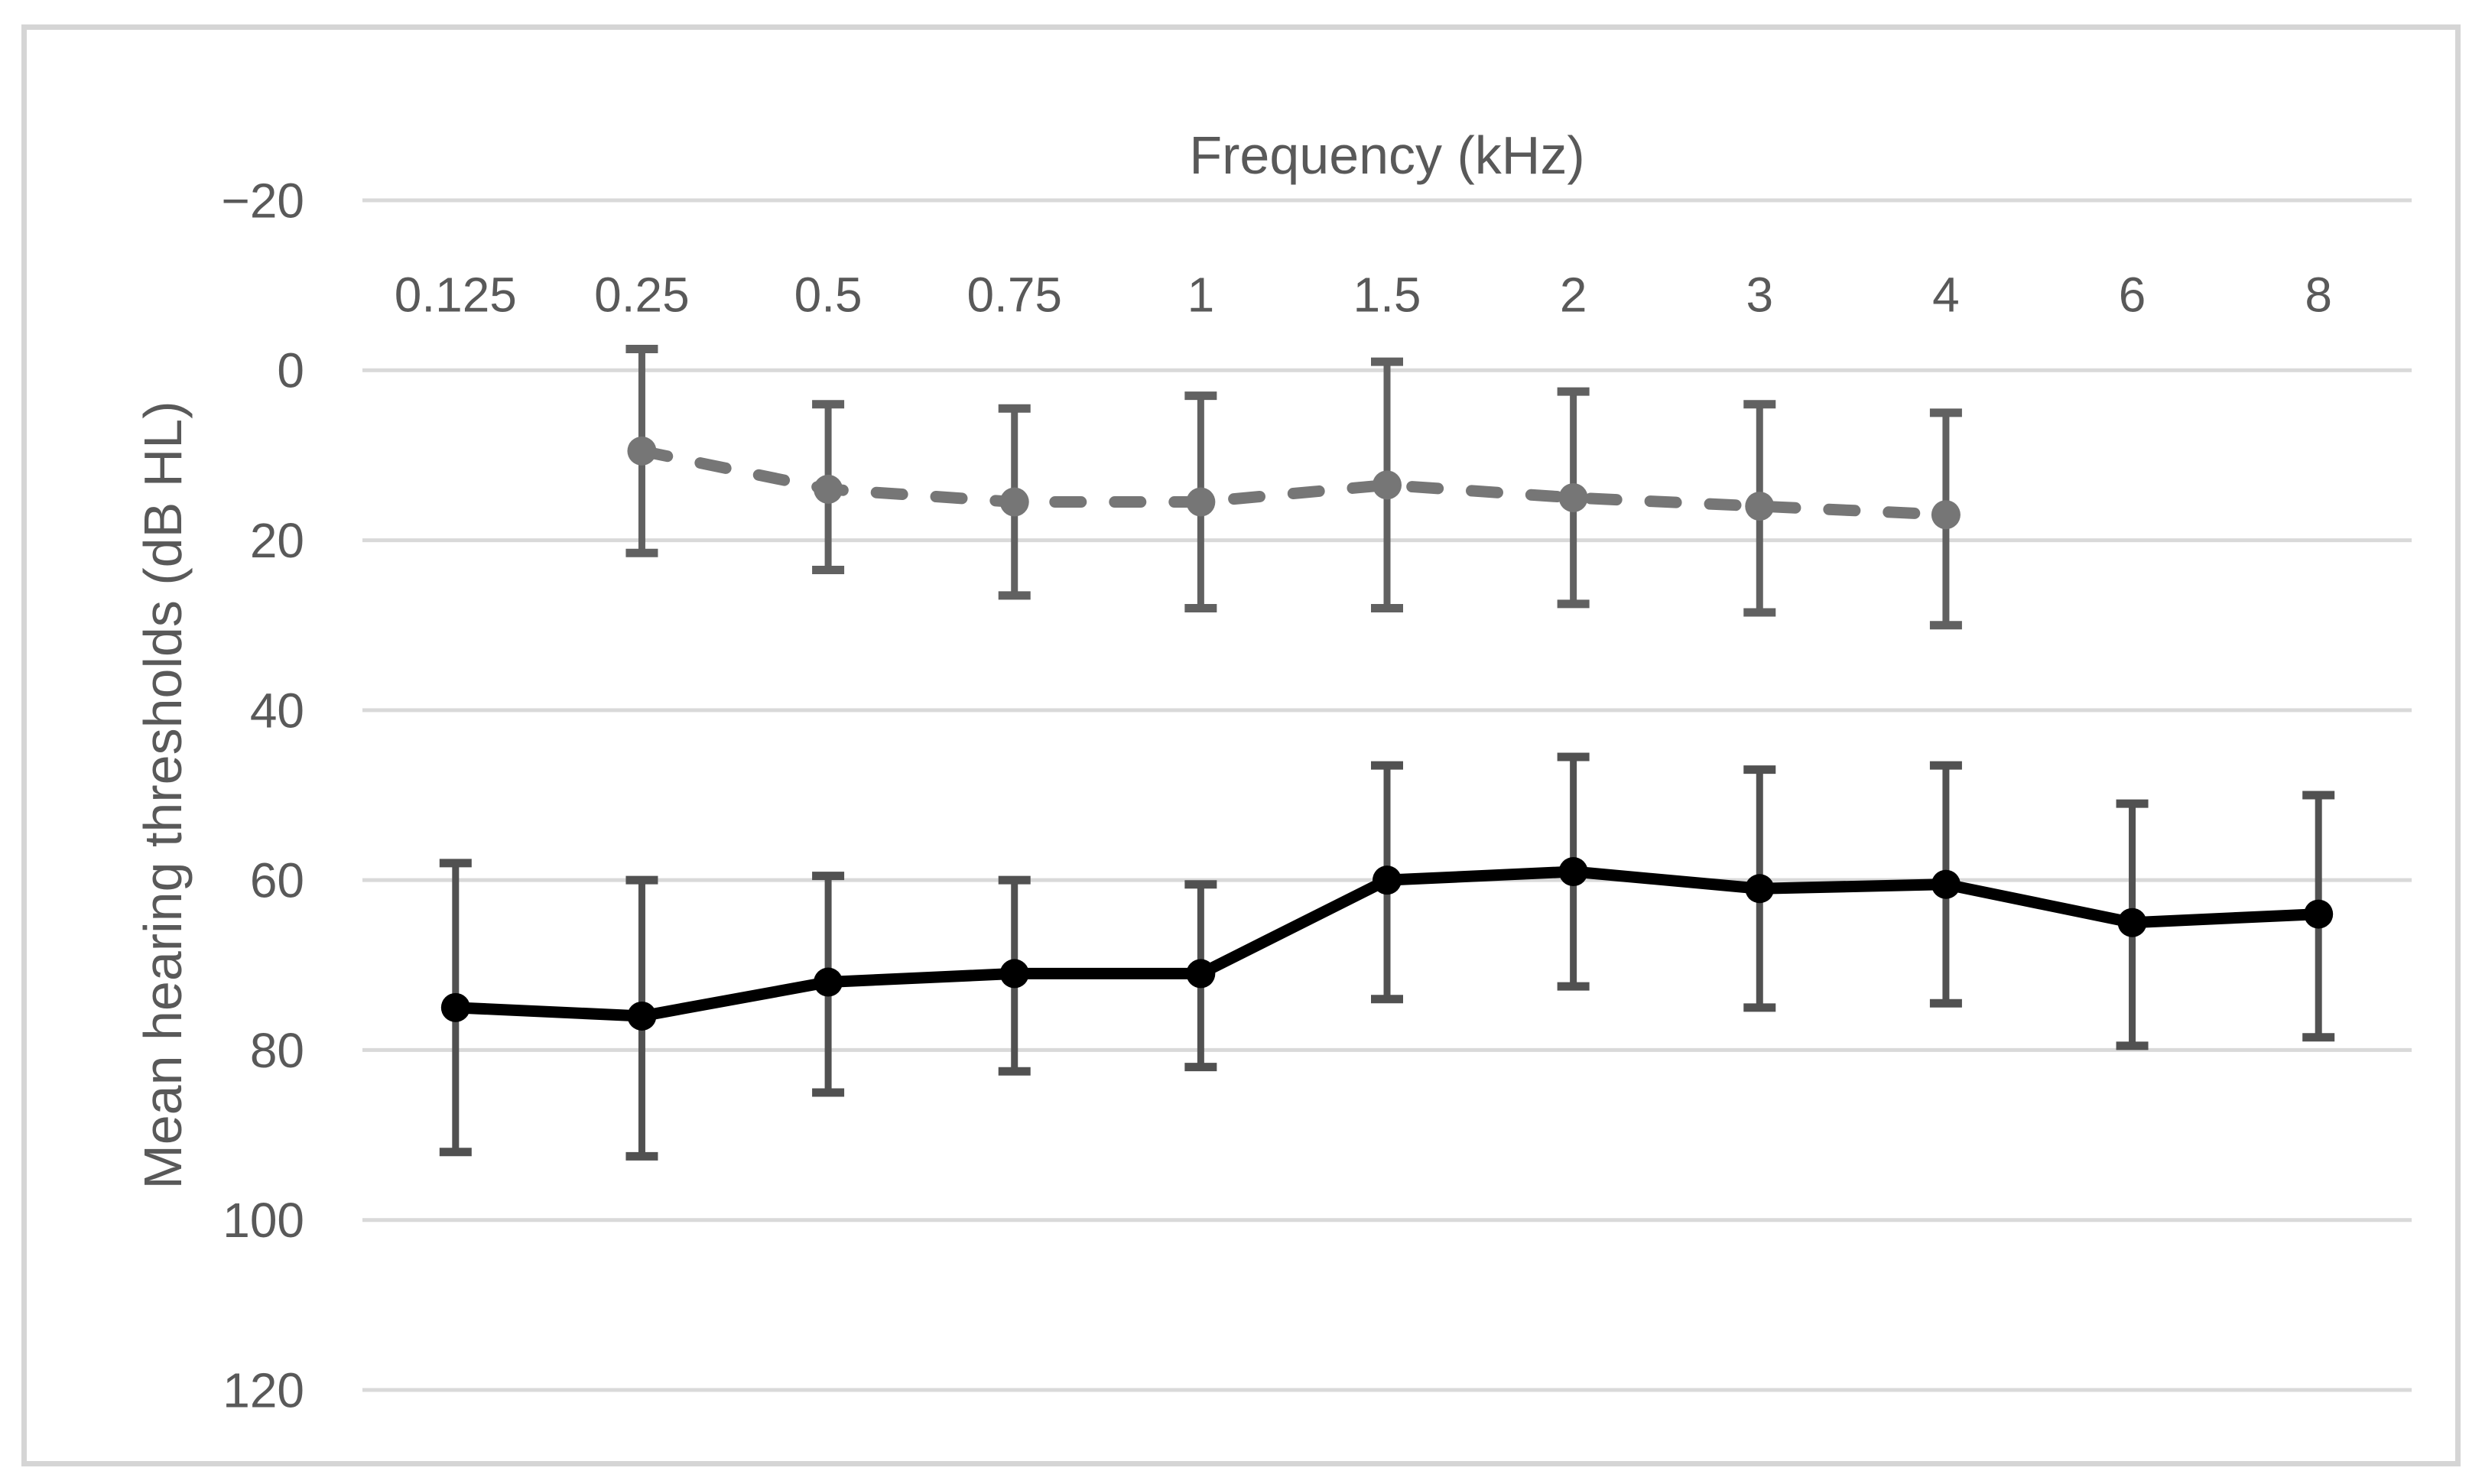  I want to click on x-tick-label: 4, so click(1946, 294).